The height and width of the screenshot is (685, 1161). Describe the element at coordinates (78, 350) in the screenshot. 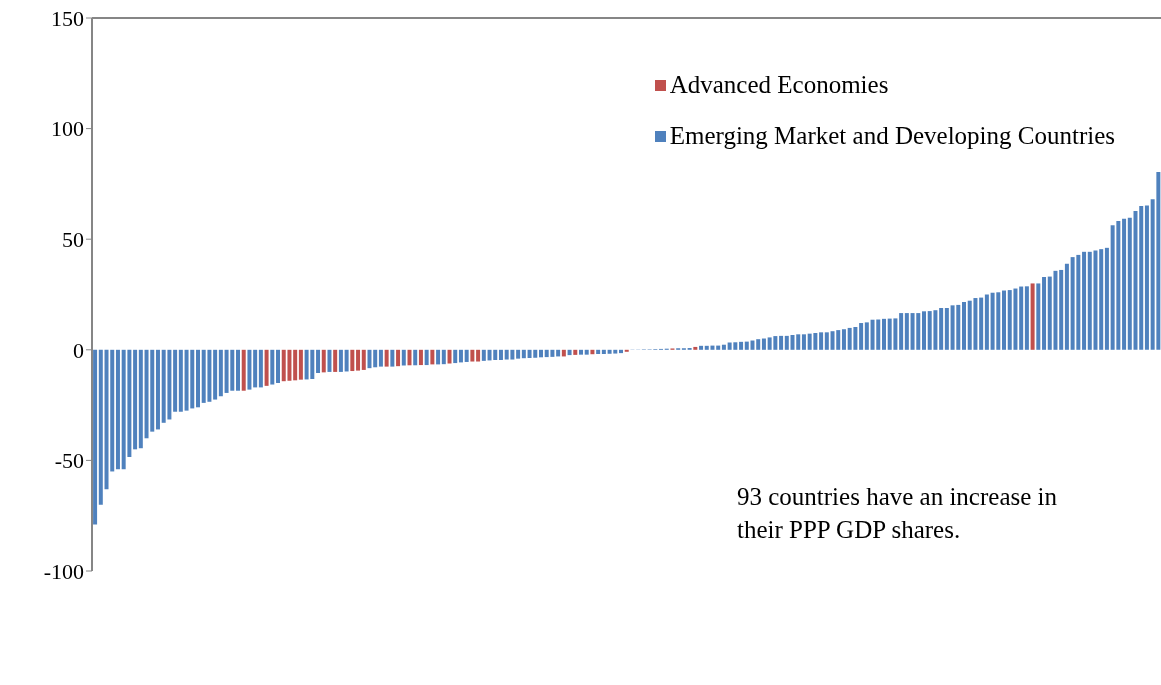

I see `y-tick-label: 0` at that location.